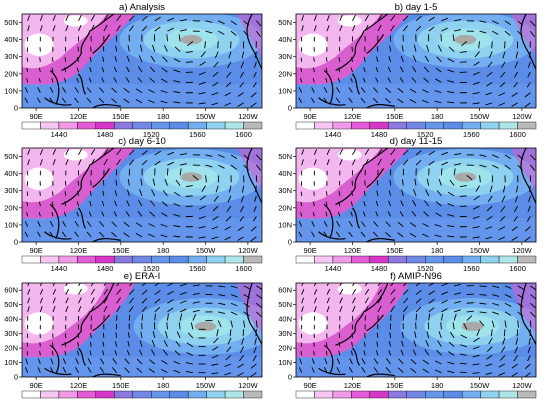  I want to click on lat-tick-label: 40N, so click(11, 39).